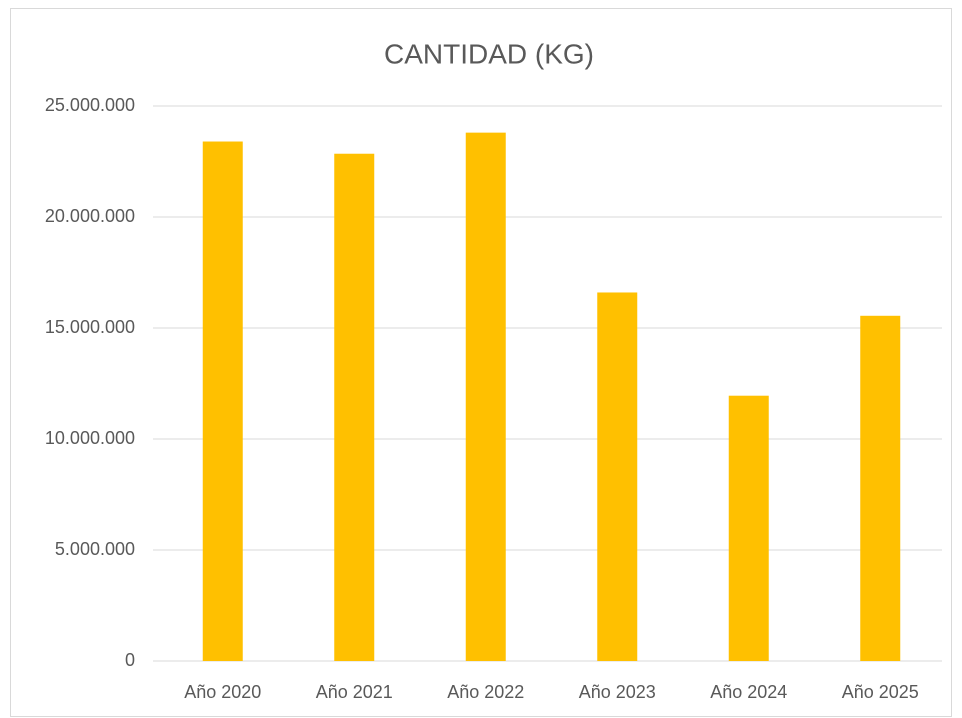 The width and height of the screenshot is (962, 718). Describe the element at coordinates (222, 692) in the screenshot. I see `x-tick-label: Año 2020` at that location.